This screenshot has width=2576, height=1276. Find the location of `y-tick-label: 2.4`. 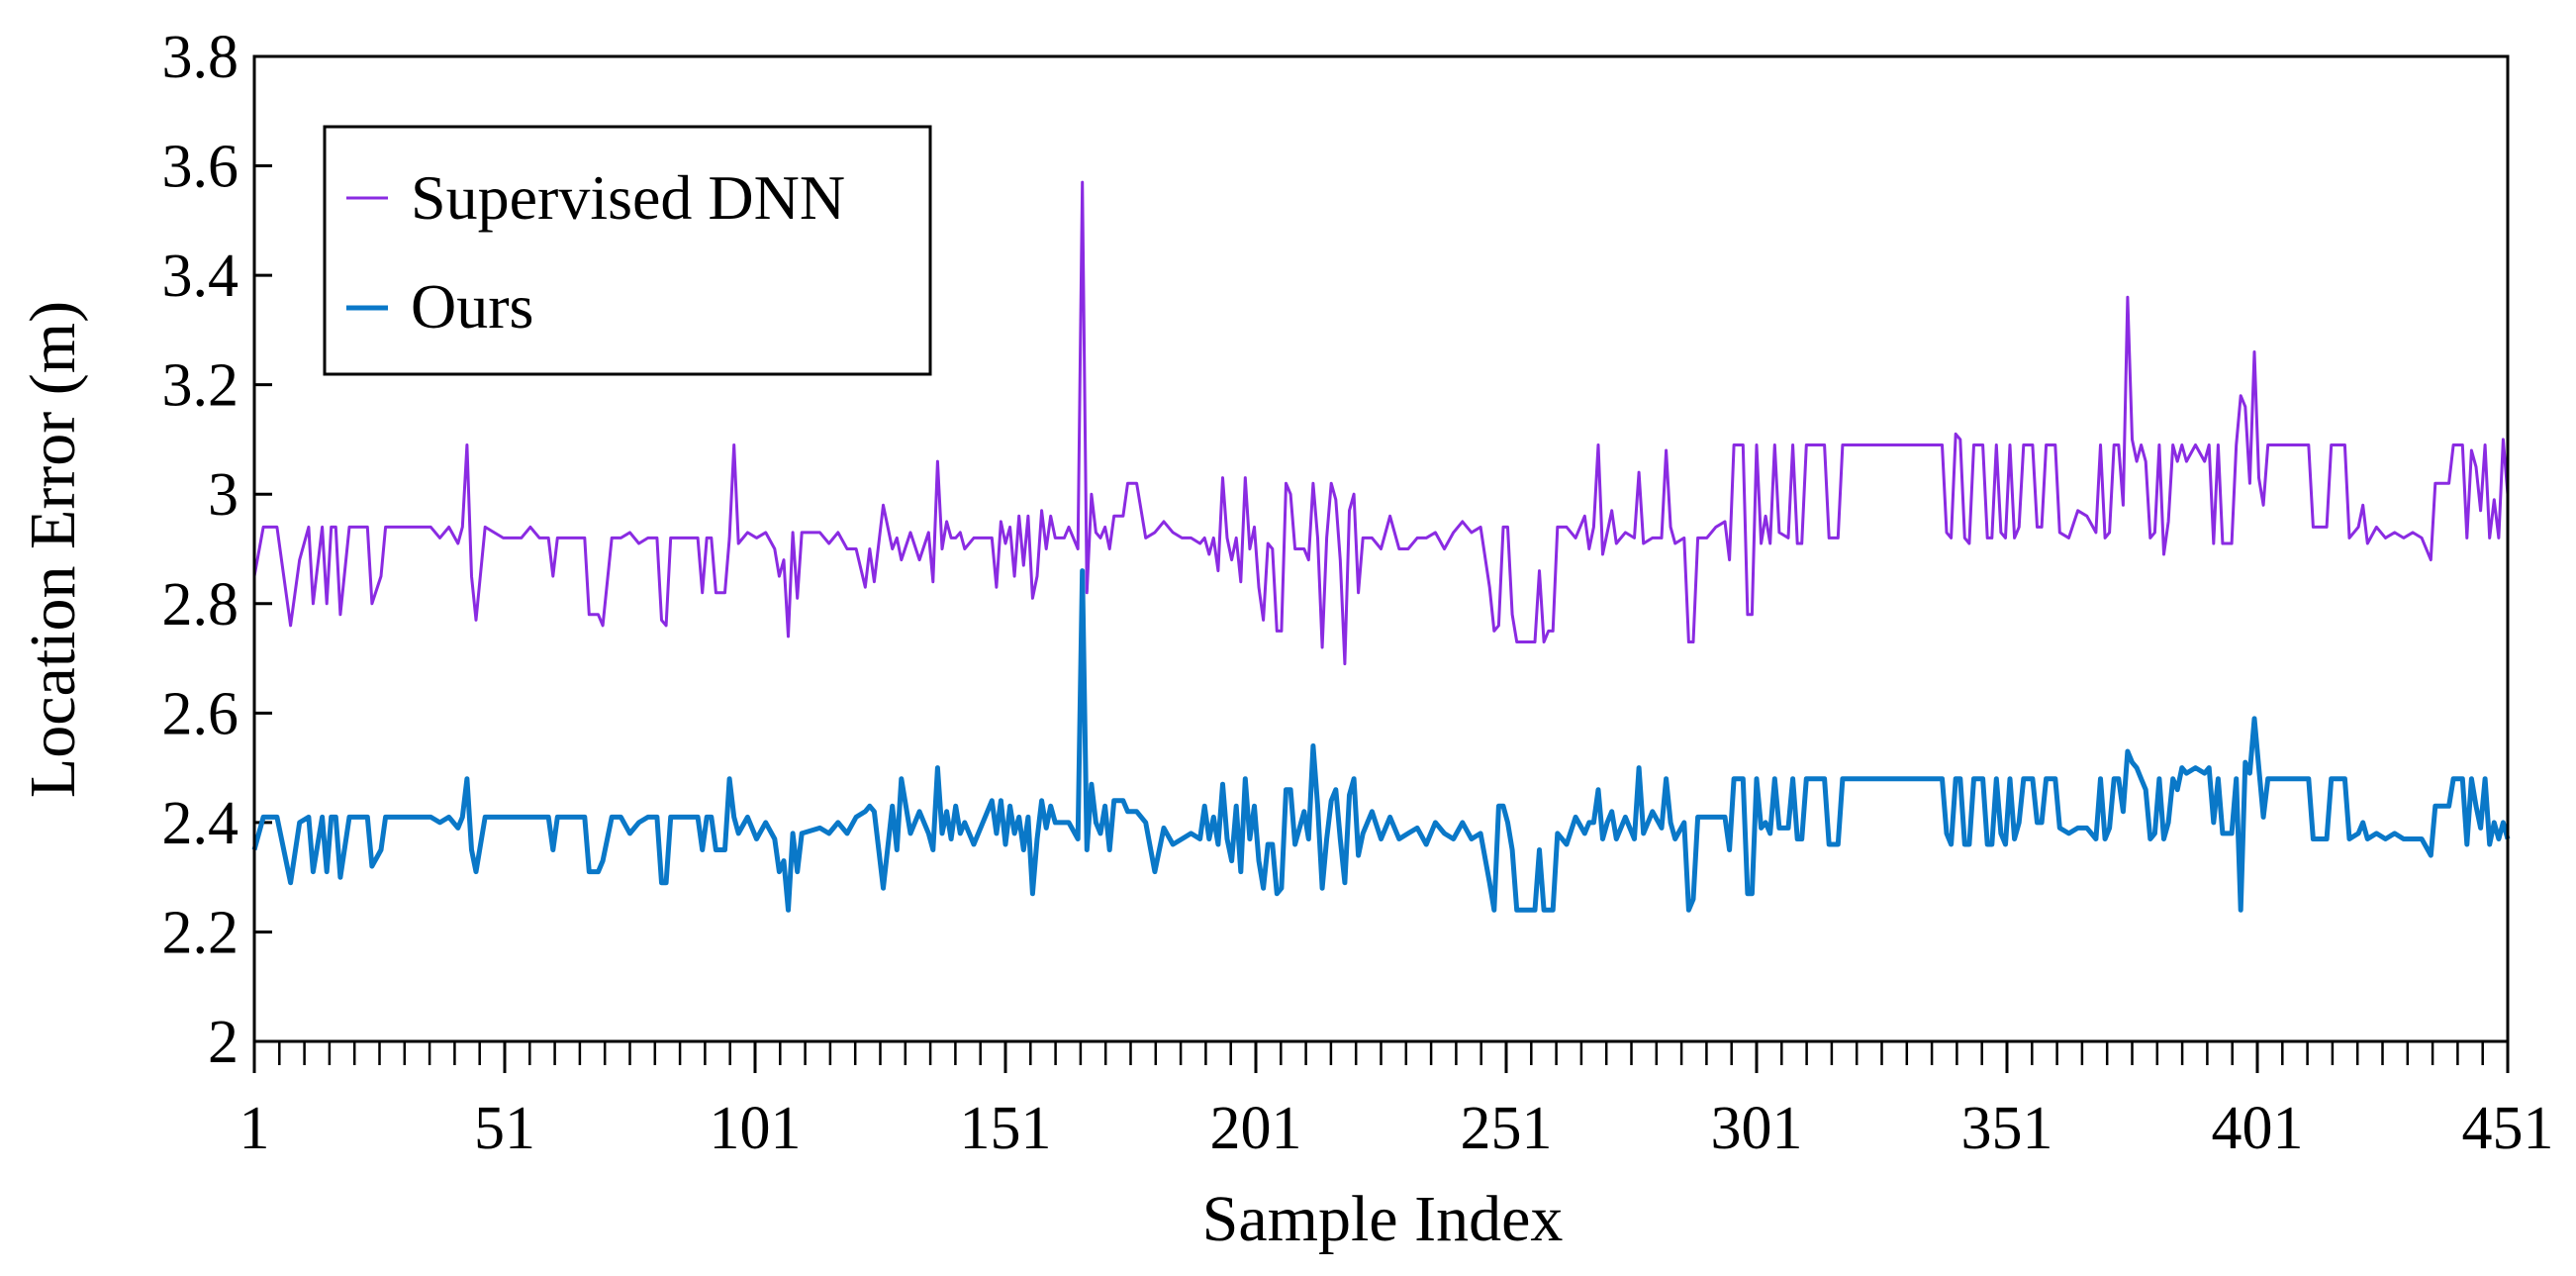

y-tick-label: 2.4 is located at coordinates (200, 823).